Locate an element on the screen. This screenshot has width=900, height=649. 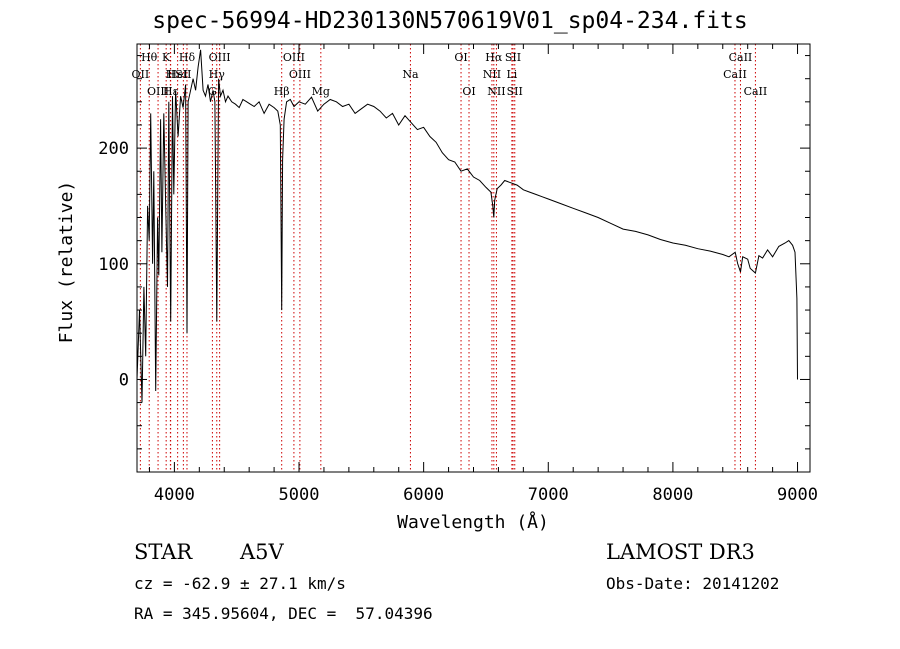
y-axis-label: Flux (relative) is located at coordinates (66, 262).